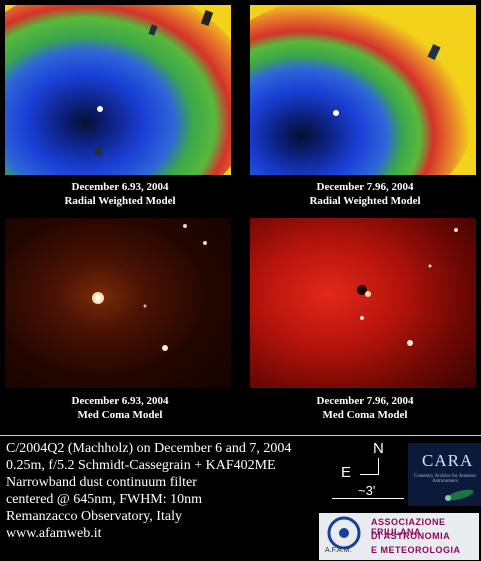 This screenshot has width=481, height=561. What do you see at coordinates (445, 479) in the screenshot?
I see `cara-tagline: Cometary Archive for Amateur Astronomers` at bounding box center [445, 479].